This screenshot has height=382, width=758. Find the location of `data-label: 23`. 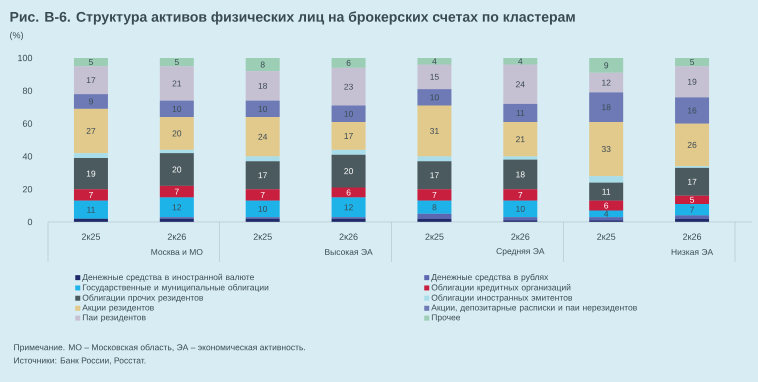

data-label: 23 is located at coordinates (348, 87).